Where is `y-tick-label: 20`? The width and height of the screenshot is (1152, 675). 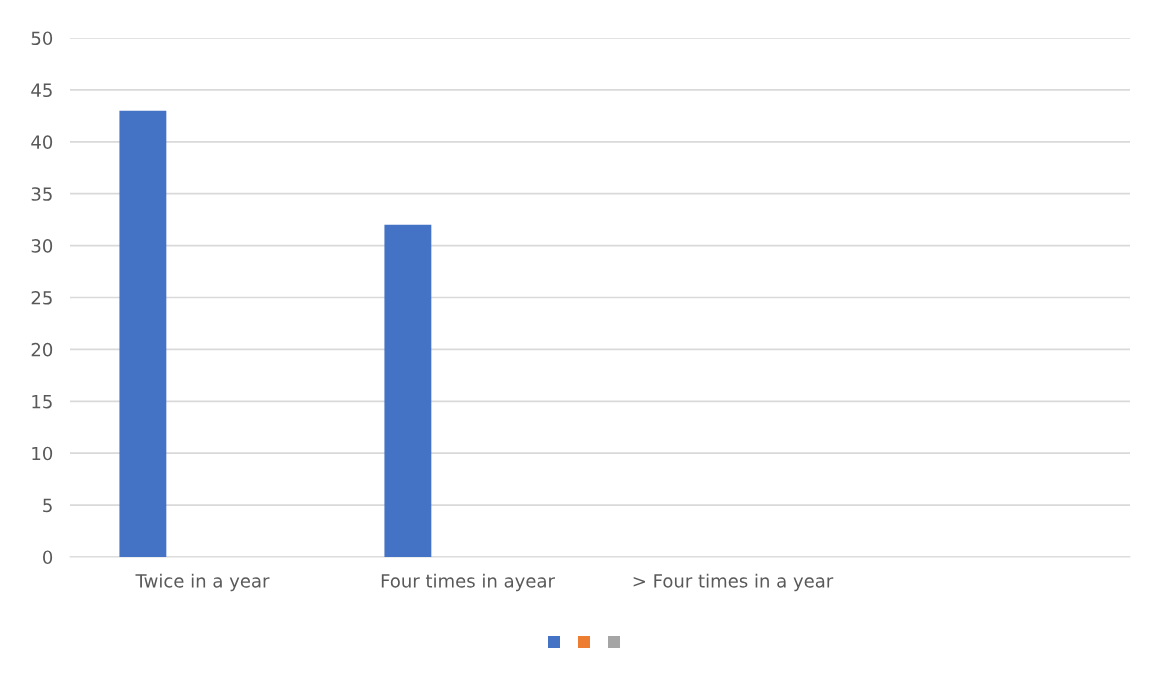
y-tick-label: 20 is located at coordinates (42, 349).